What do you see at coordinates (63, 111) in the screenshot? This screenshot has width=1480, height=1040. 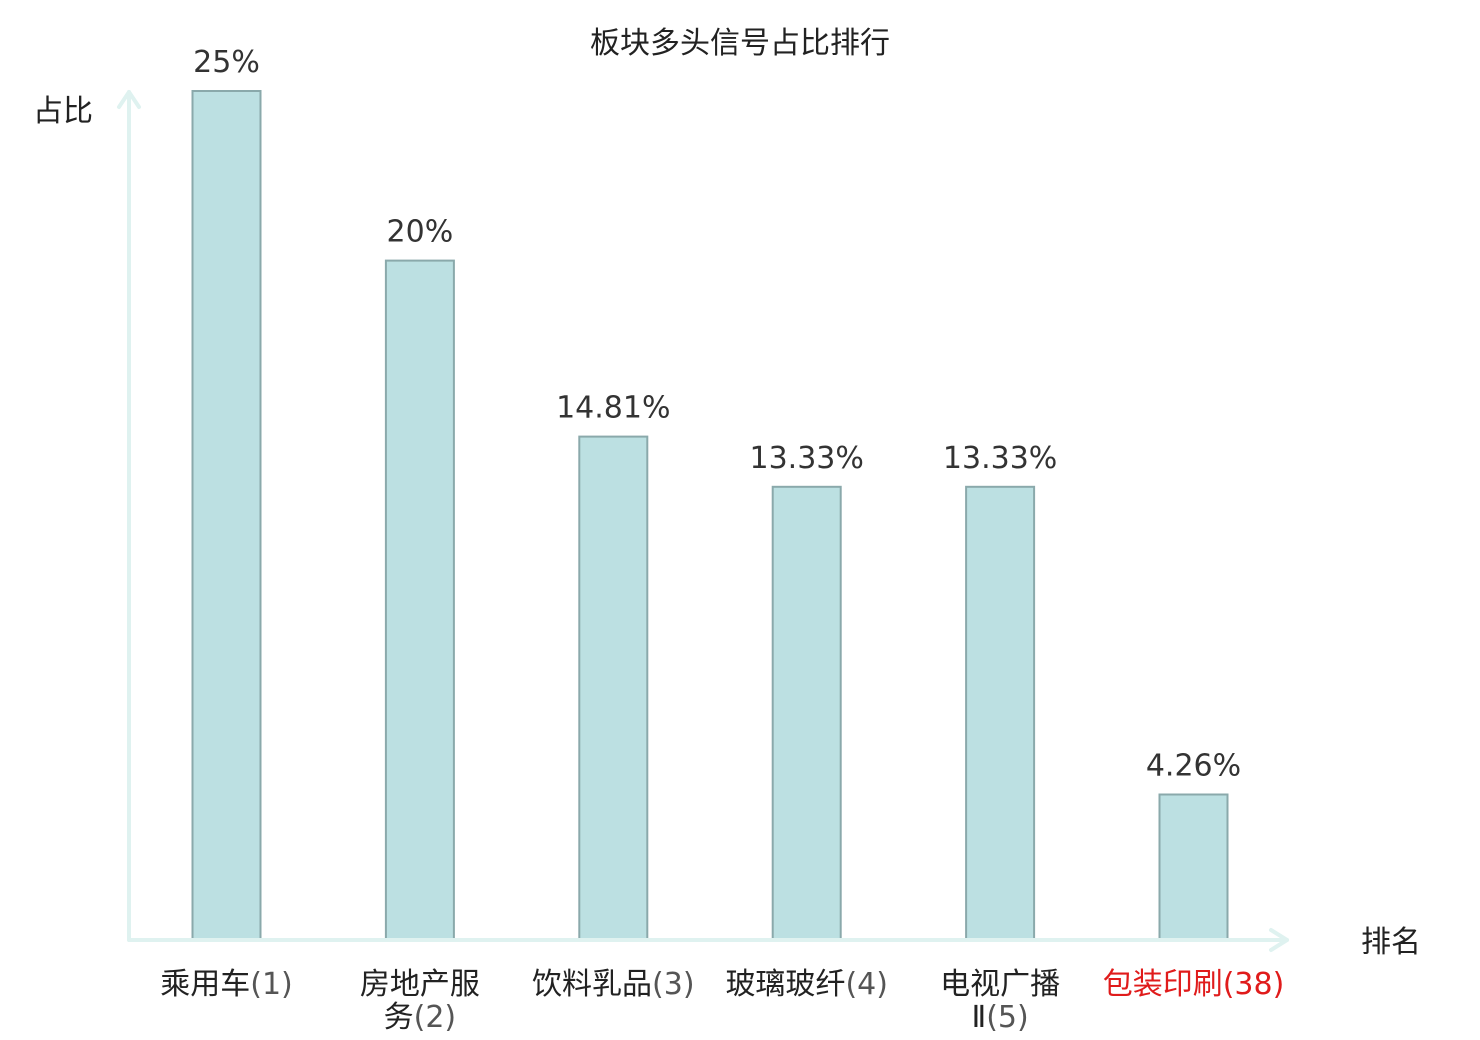 I see `y-axis-label: 占比` at bounding box center [63, 111].